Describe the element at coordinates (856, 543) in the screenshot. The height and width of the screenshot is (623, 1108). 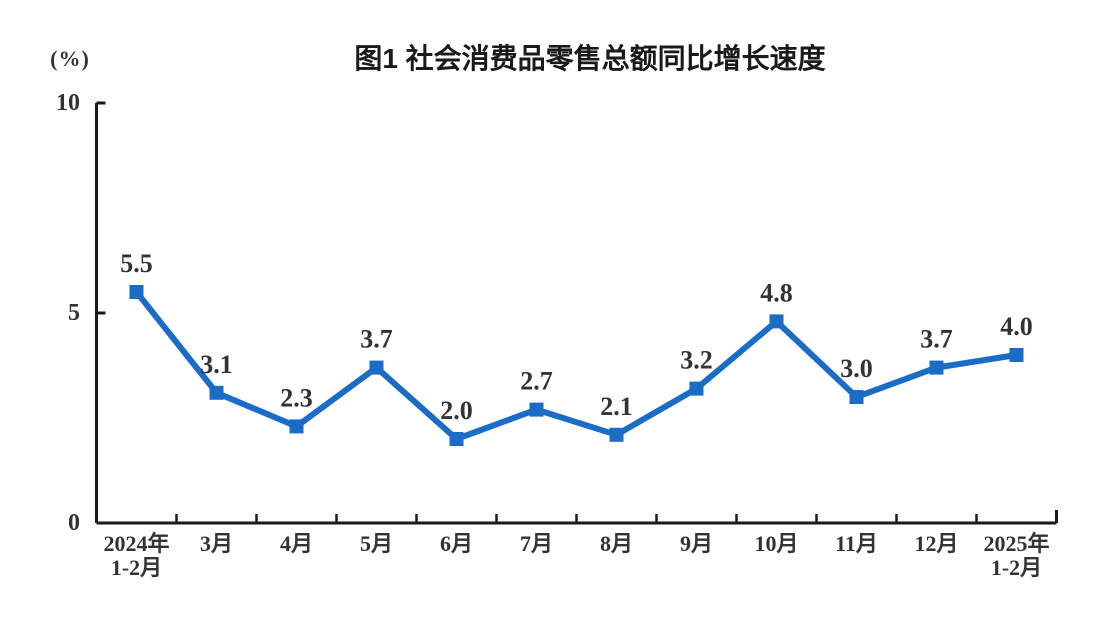
I see `x-axis-label: 11月` at that location.